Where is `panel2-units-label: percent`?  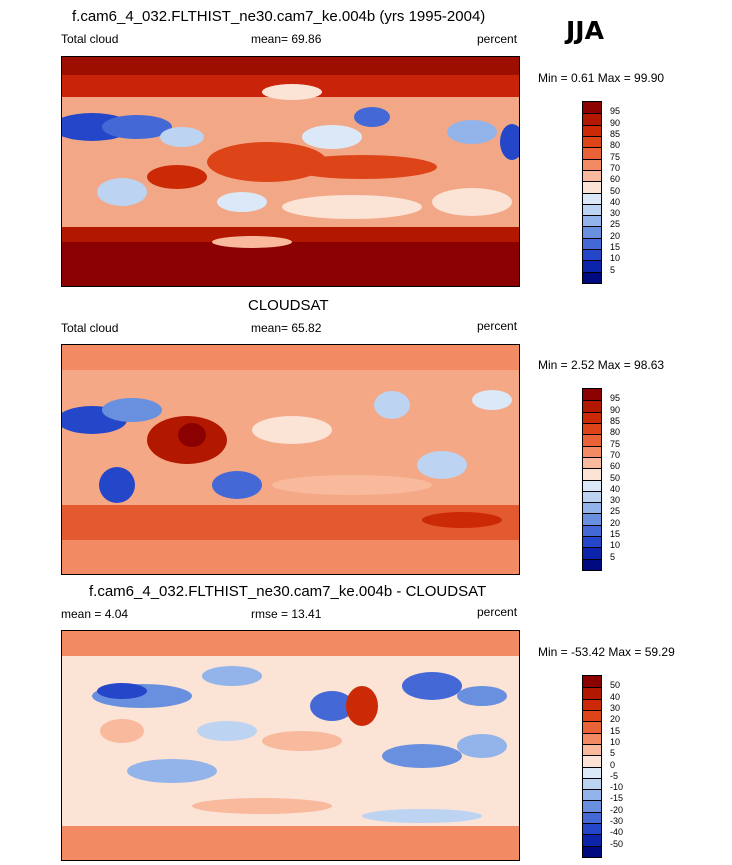
panel2-units-label: percent is located at coordinates (497, 326).